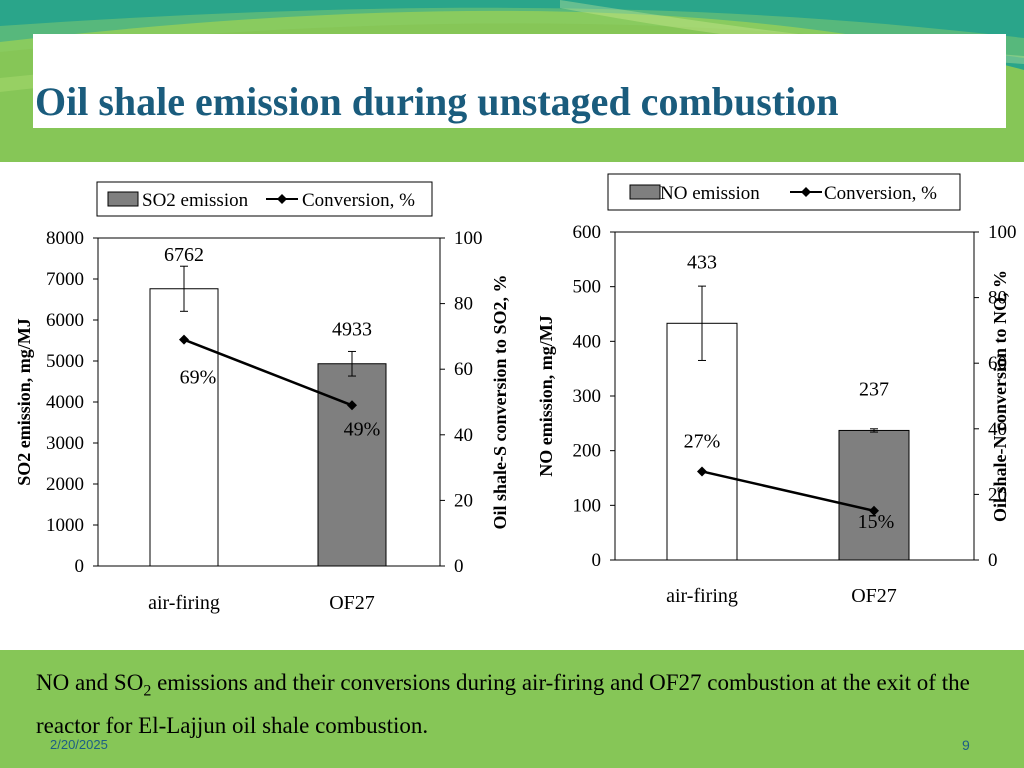 Image resolution: width=1024 pixels, height=768 pixels. What do you see at coordinates (463, 304) in the screenshot?
I see `so2-y2tick-label: 80` at bounding box center [463, 304].